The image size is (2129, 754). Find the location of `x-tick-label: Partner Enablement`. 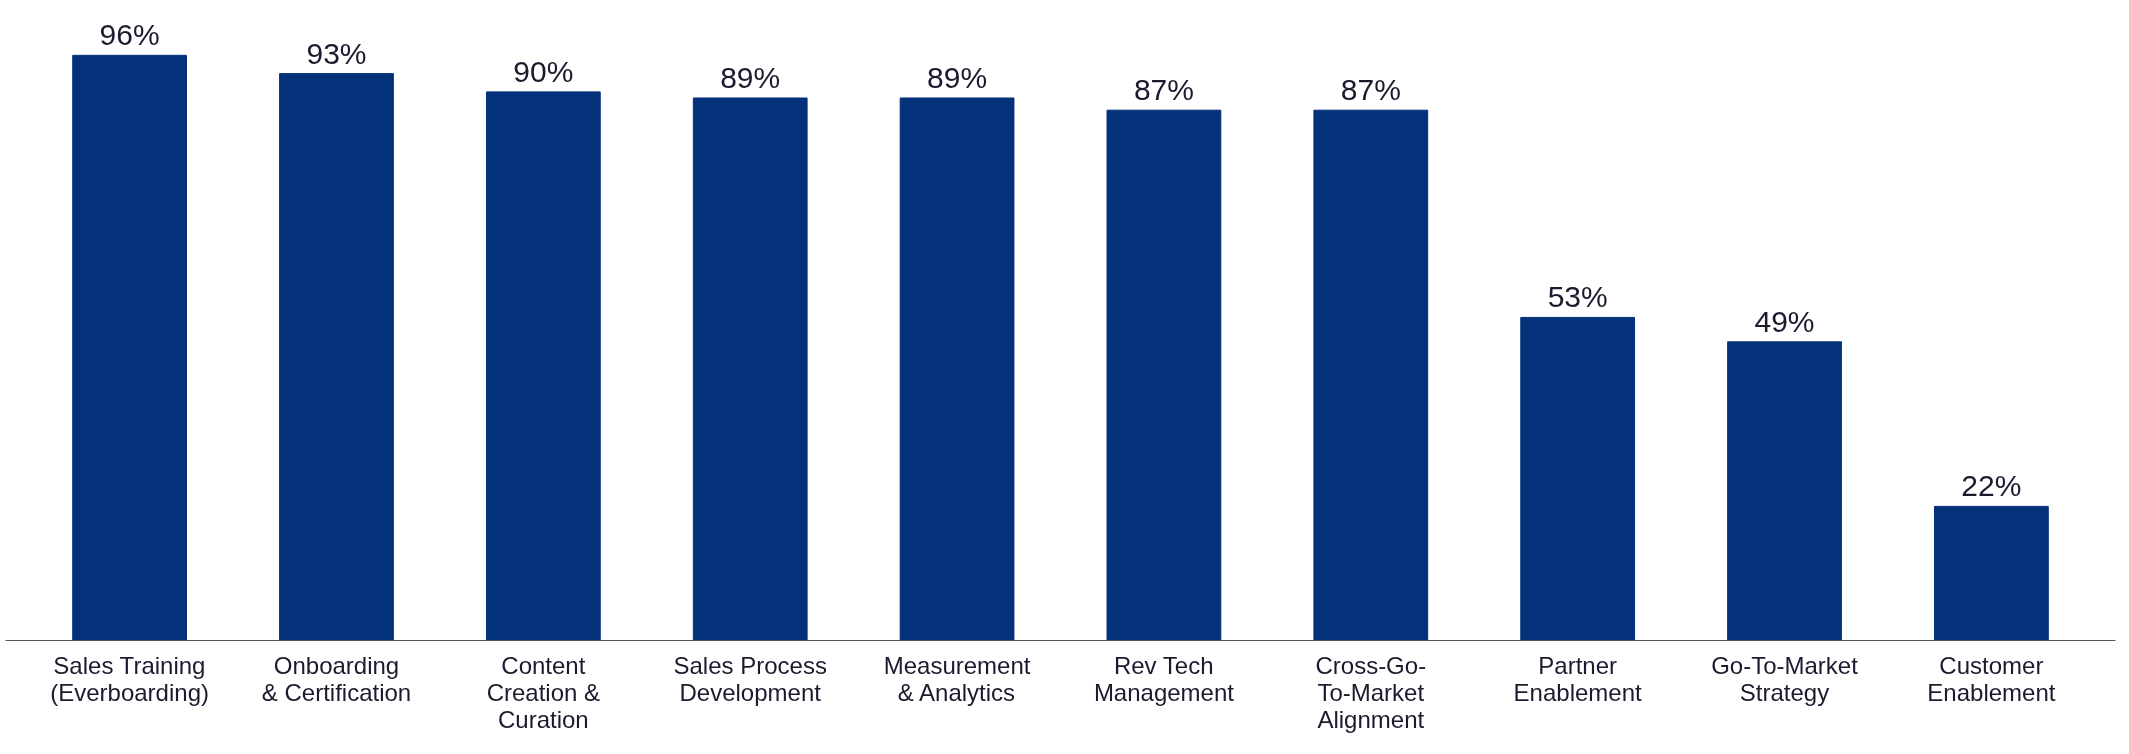

x-tick-label: Partner Enablement is located at coordinates (1578, 678).